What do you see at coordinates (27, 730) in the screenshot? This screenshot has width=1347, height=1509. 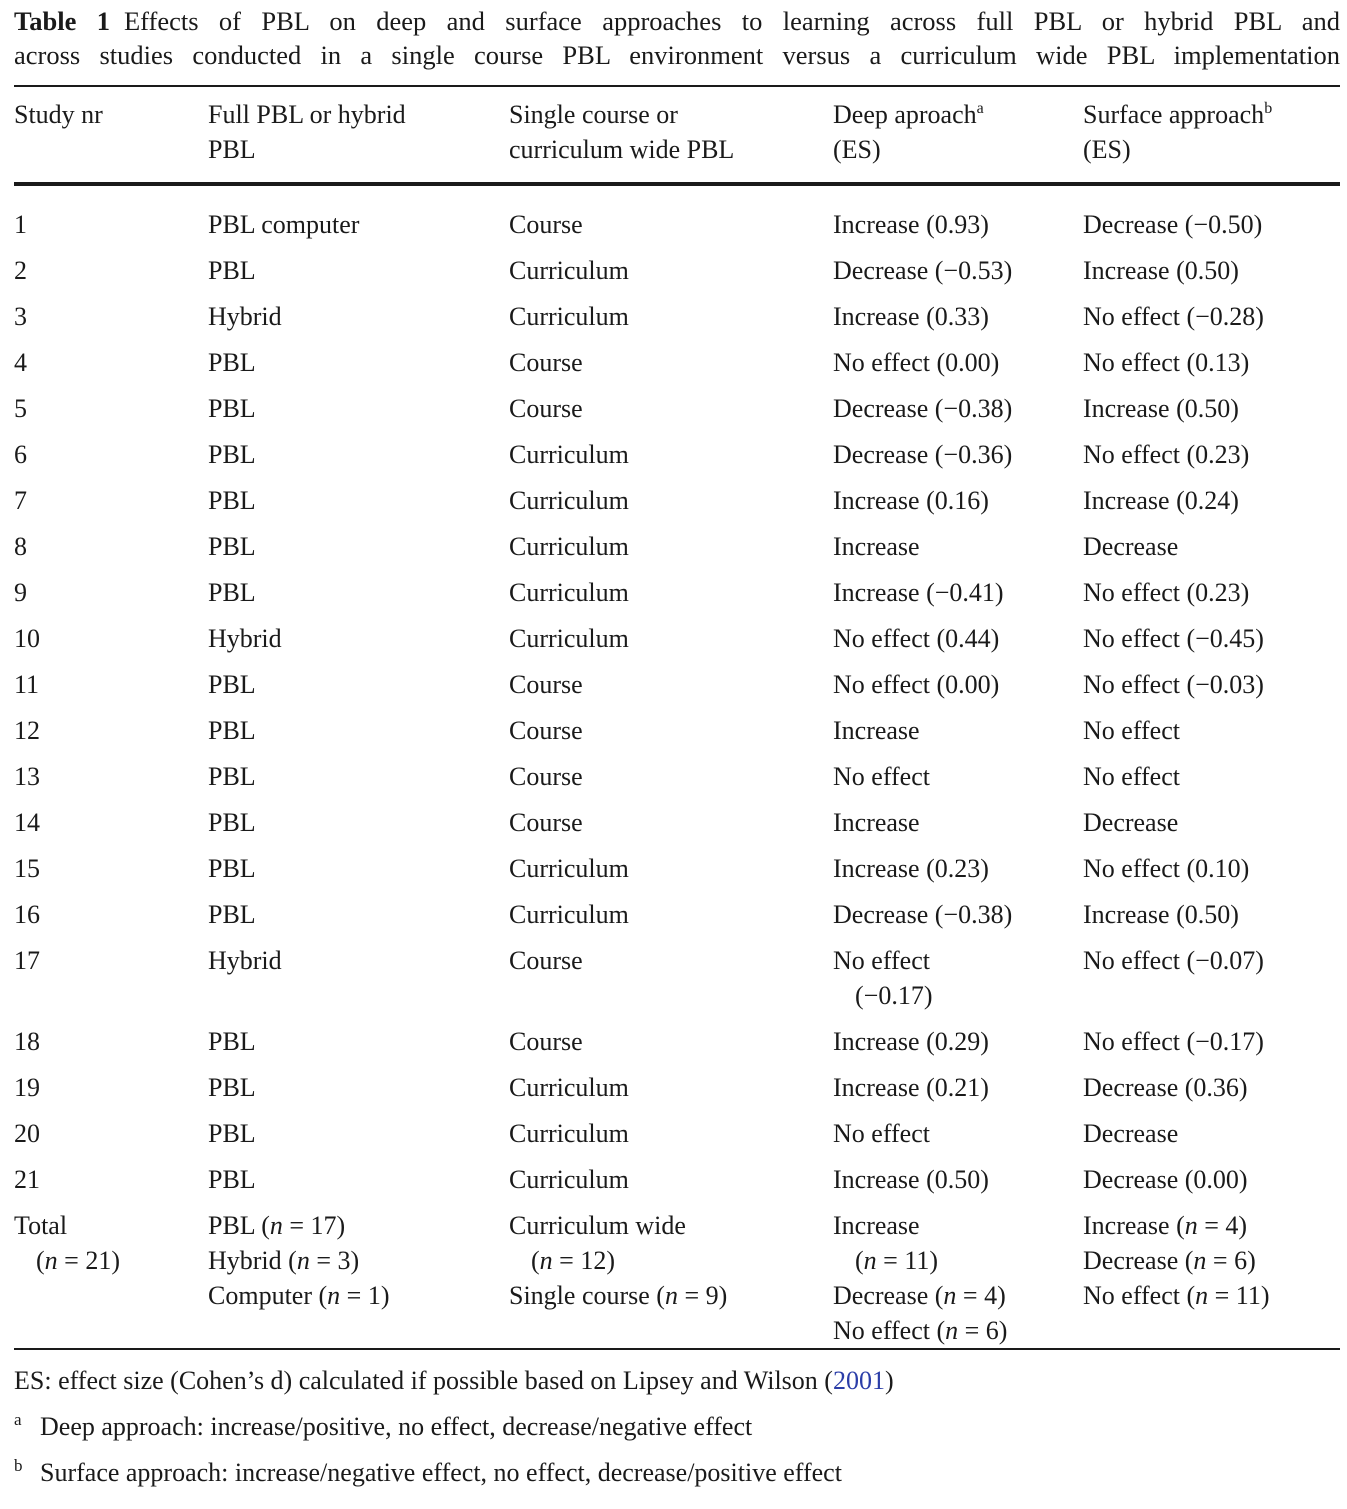 I see `study-nr-cell: 12` at bounding box center [27, 730].